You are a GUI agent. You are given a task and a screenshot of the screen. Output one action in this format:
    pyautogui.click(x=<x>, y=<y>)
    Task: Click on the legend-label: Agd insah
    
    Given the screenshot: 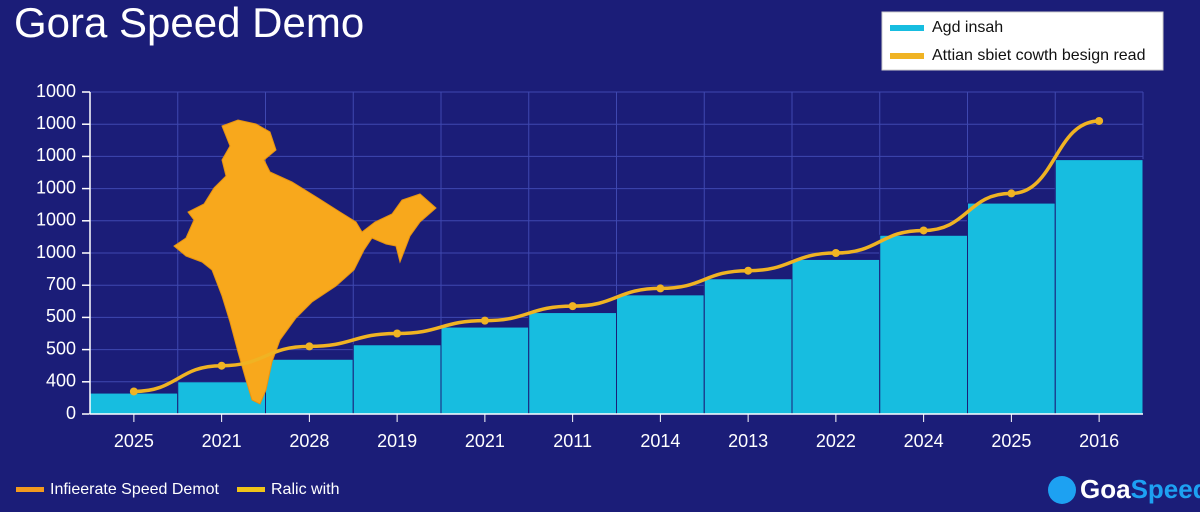 What is the action you would take?
    pyautogui.click(x=967, y=27)
    